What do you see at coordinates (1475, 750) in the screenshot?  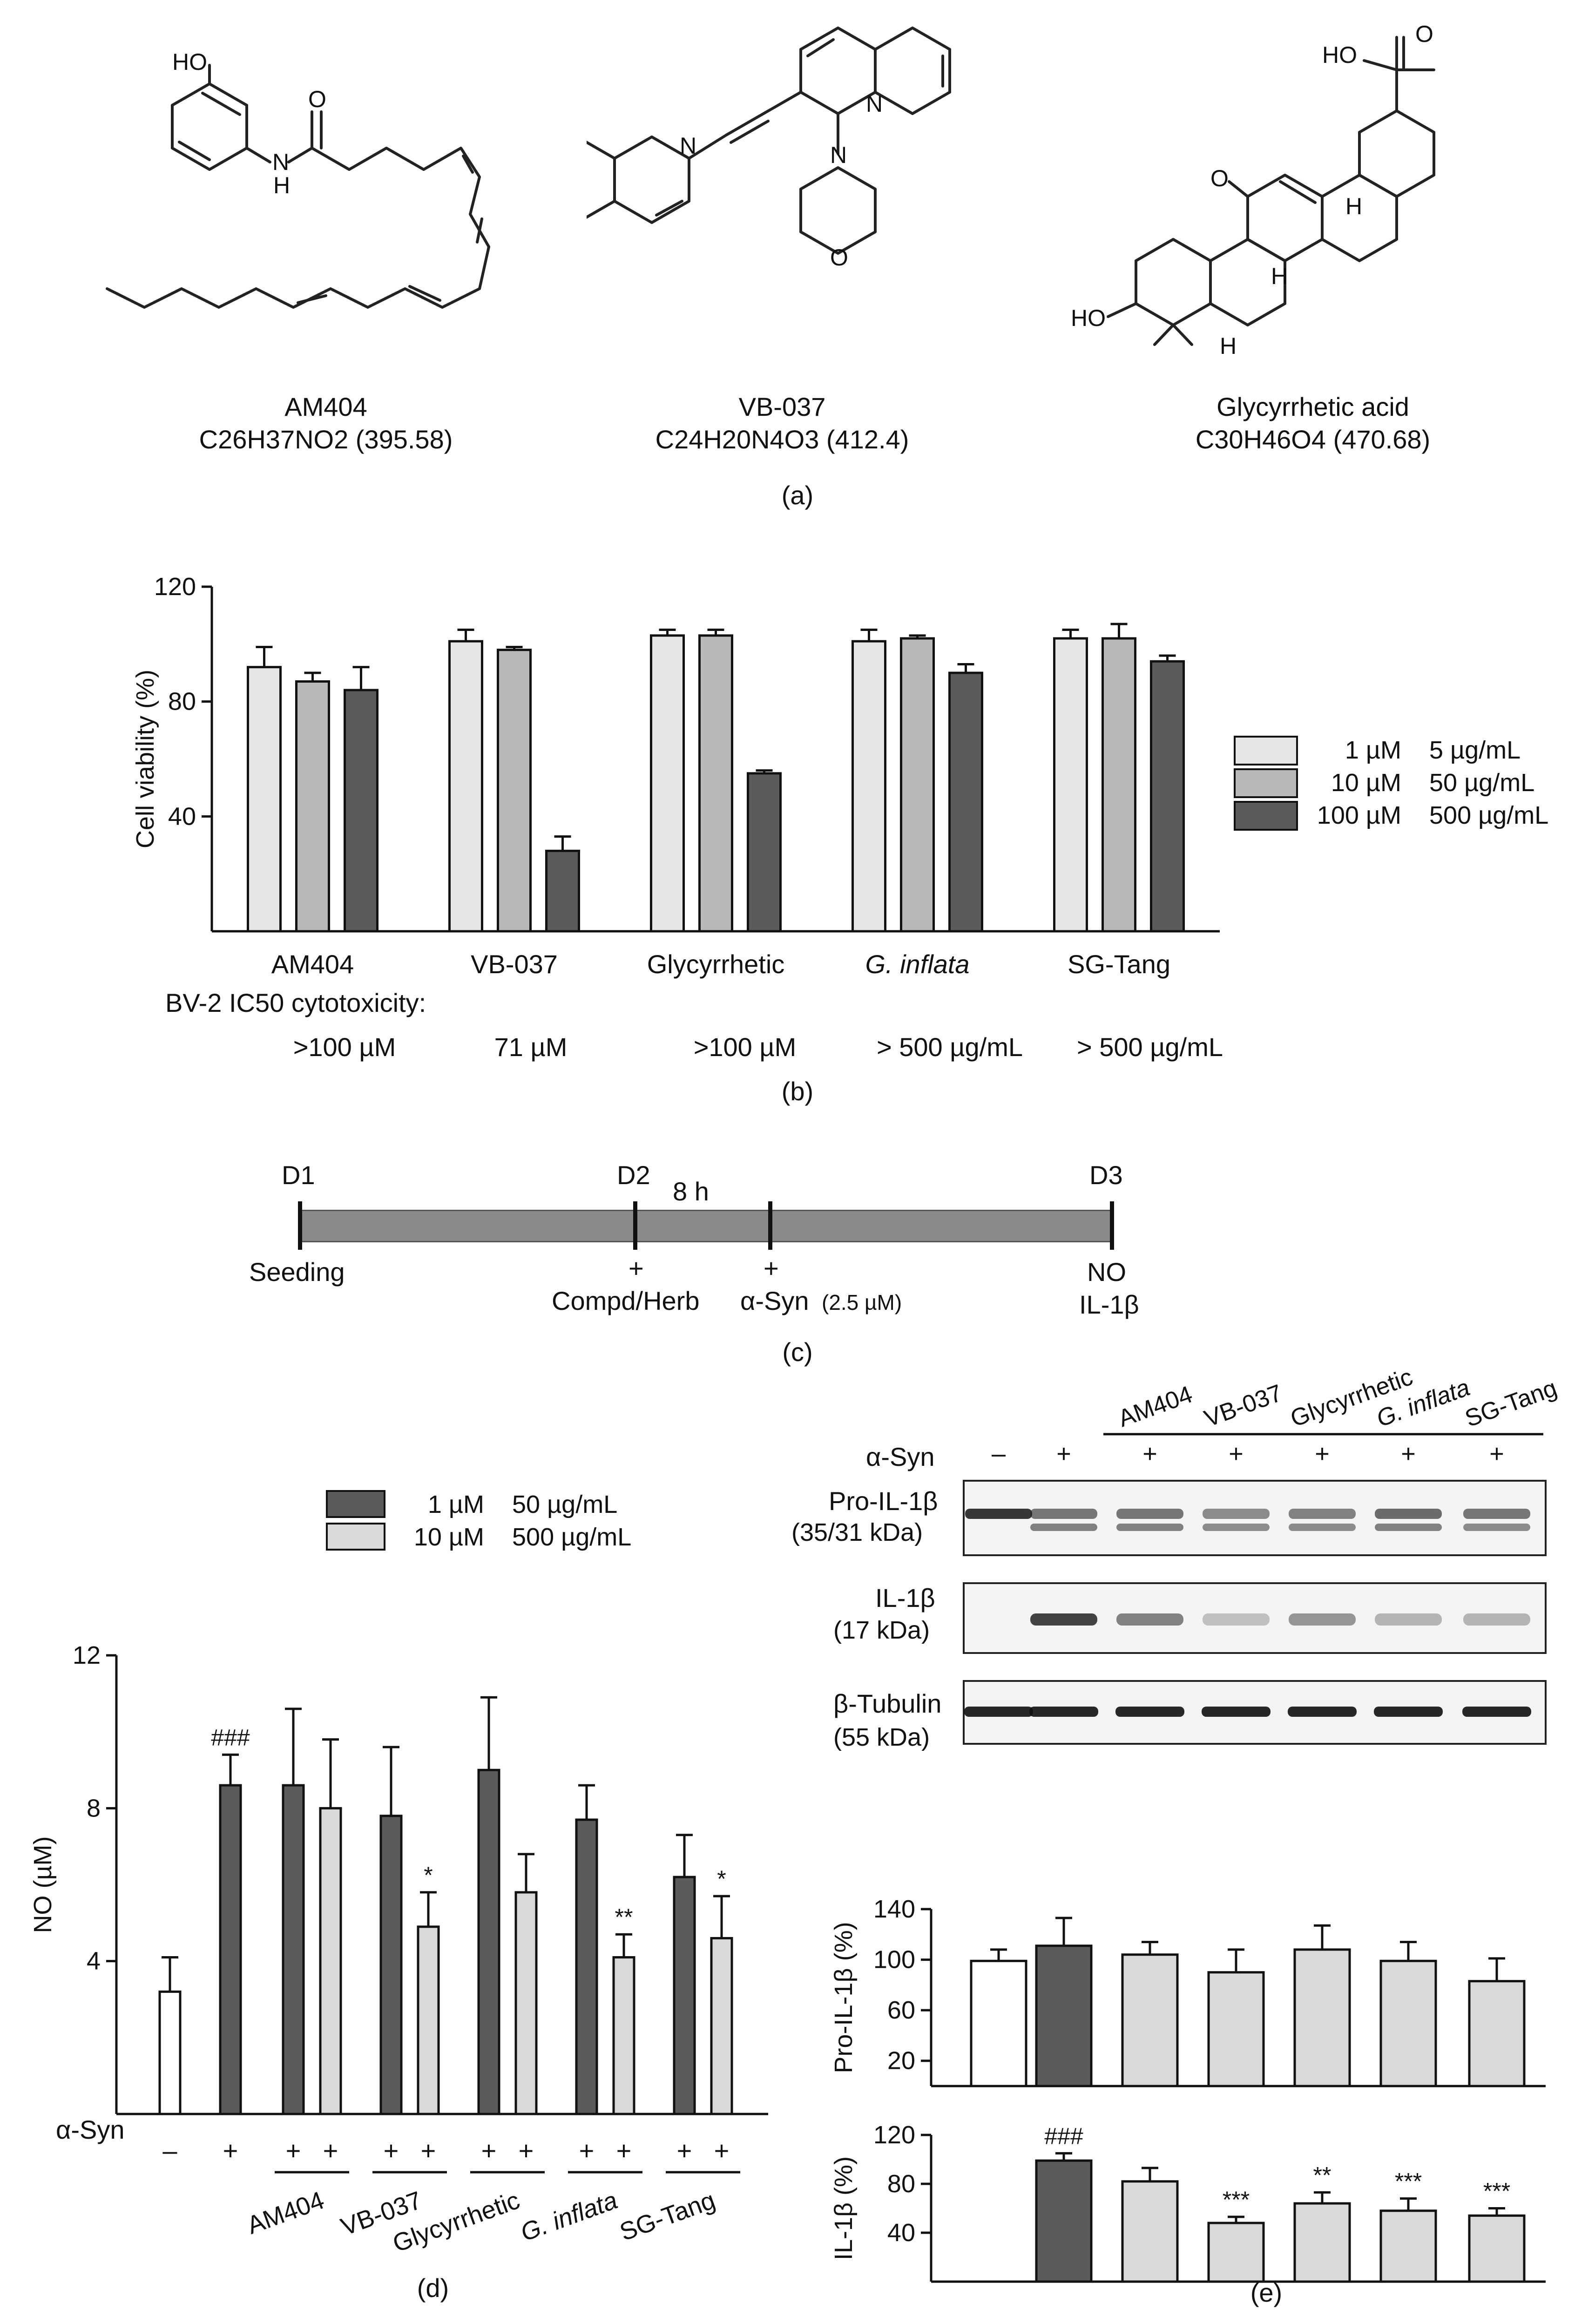 I see `legend-herb: 5 µg/mL` at bounding box center [1475, 750].